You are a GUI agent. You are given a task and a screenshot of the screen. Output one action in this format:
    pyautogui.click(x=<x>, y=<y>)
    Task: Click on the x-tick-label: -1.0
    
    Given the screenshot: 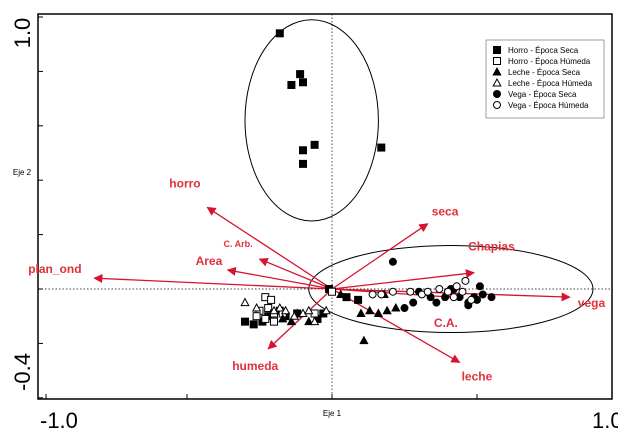 What is the action you would take?
    pyautogui.click(x=59, y=418)
    